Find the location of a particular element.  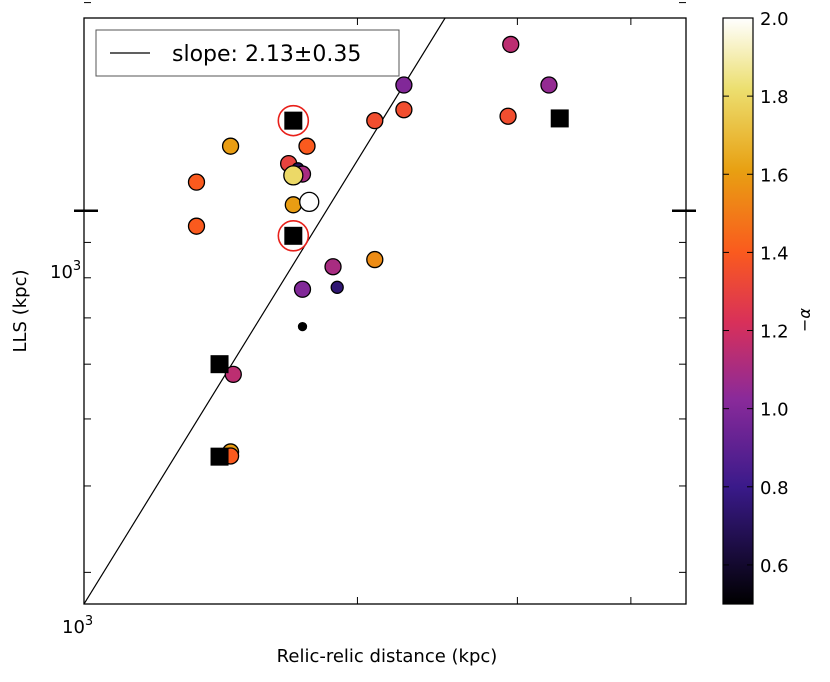

colorbar-tick-label: 1.2 is located at coordinates (774, 332).